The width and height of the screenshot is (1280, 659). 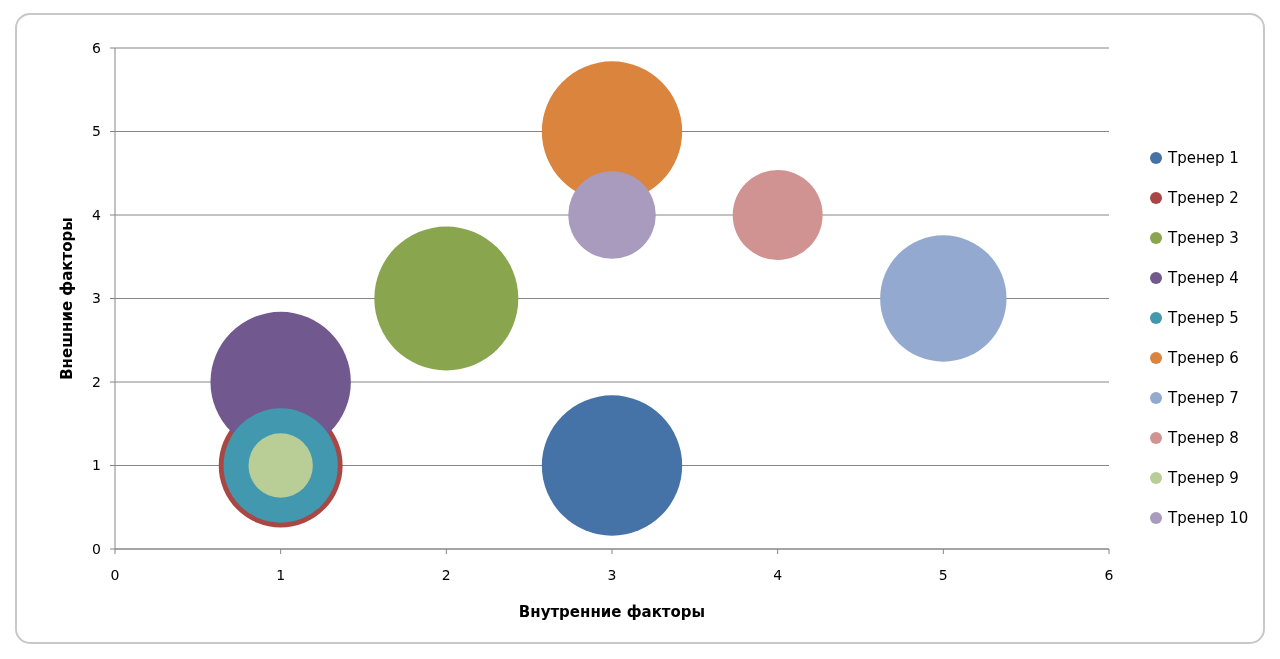 What do you see at coordinates (446, 575) in the screenshot?
I see `x-tick-label: 2` at bounding box center [446, 575].